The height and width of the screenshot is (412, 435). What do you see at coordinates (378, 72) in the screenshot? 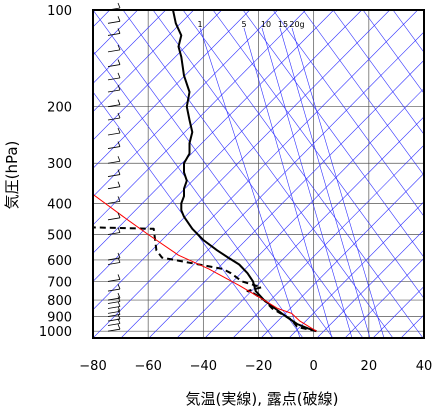
I see `dry-adiabat-line` at bounding box center [378, 72].